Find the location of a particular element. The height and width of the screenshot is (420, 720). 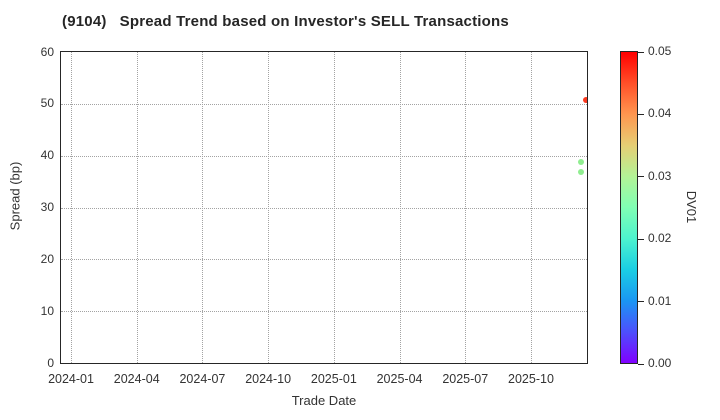

x-tick-label: 2025-07 is located at coordinates (465, 379).